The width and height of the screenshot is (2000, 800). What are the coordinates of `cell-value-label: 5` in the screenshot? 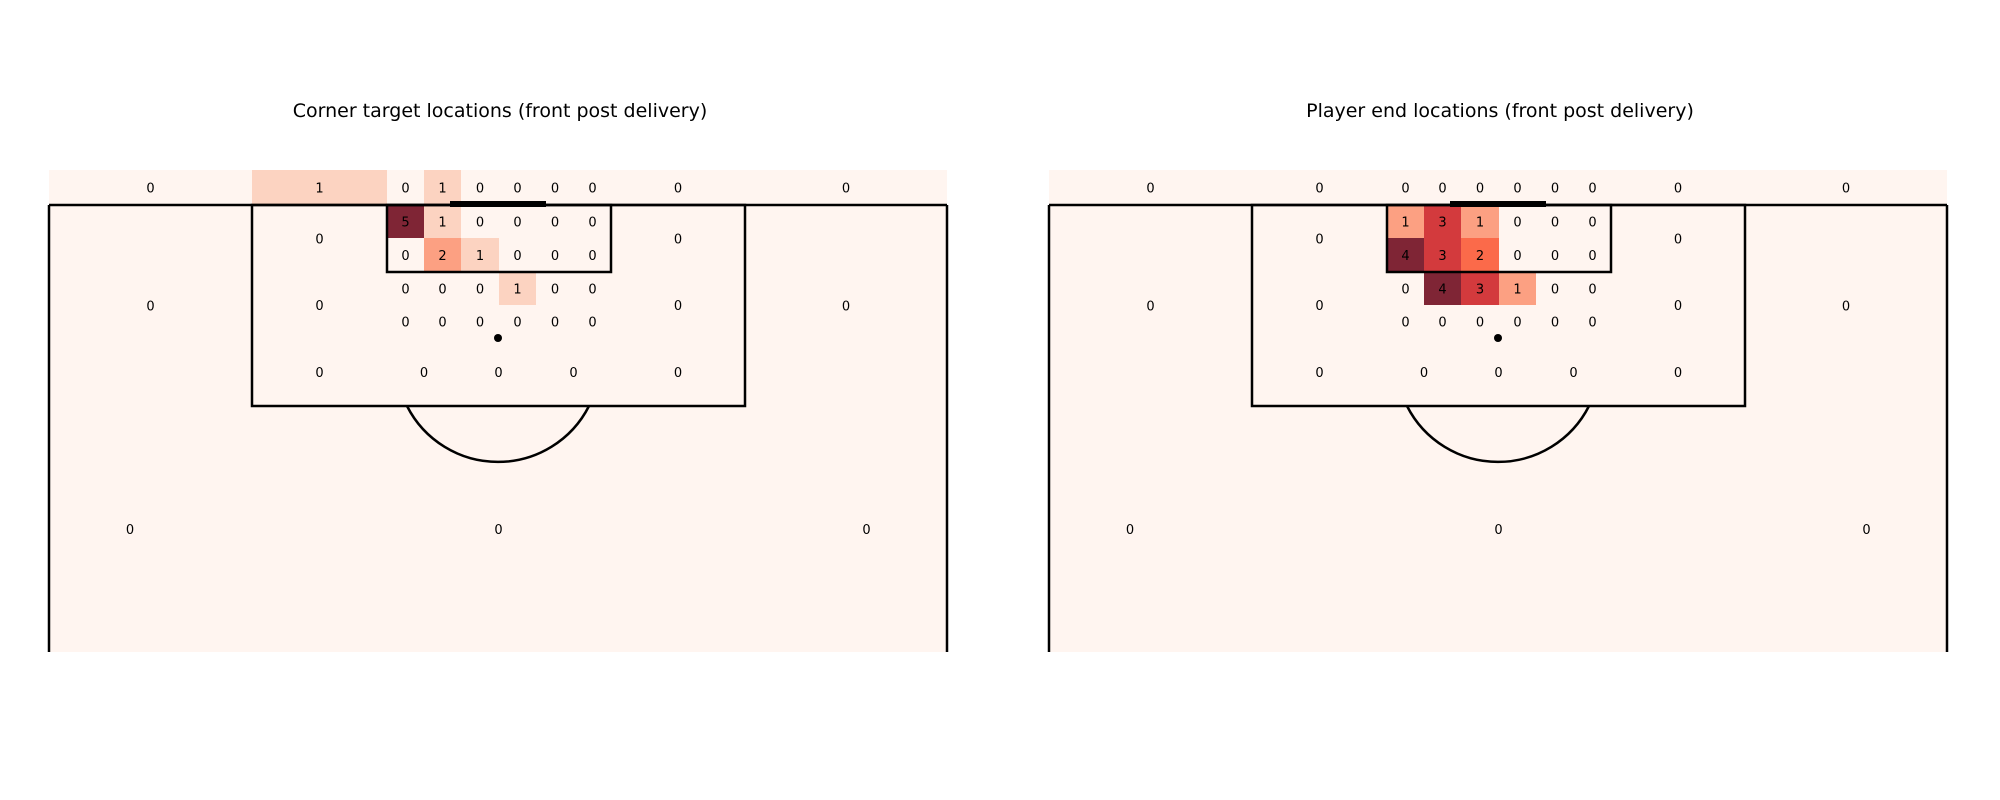 It's located at (405, 223).